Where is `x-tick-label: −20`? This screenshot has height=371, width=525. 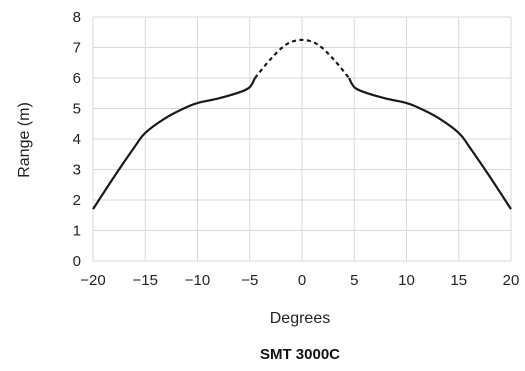
x-tick-label: −20 is located at coordinates (92, 280).